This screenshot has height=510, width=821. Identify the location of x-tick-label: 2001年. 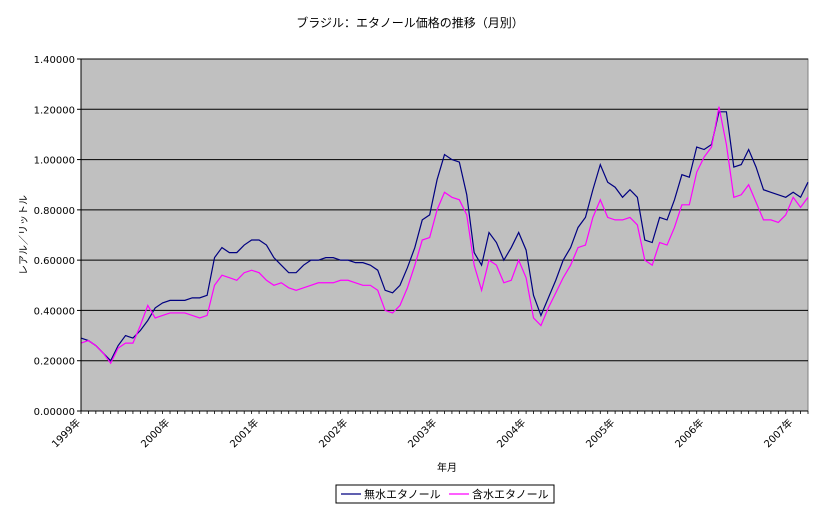
(244, 433).